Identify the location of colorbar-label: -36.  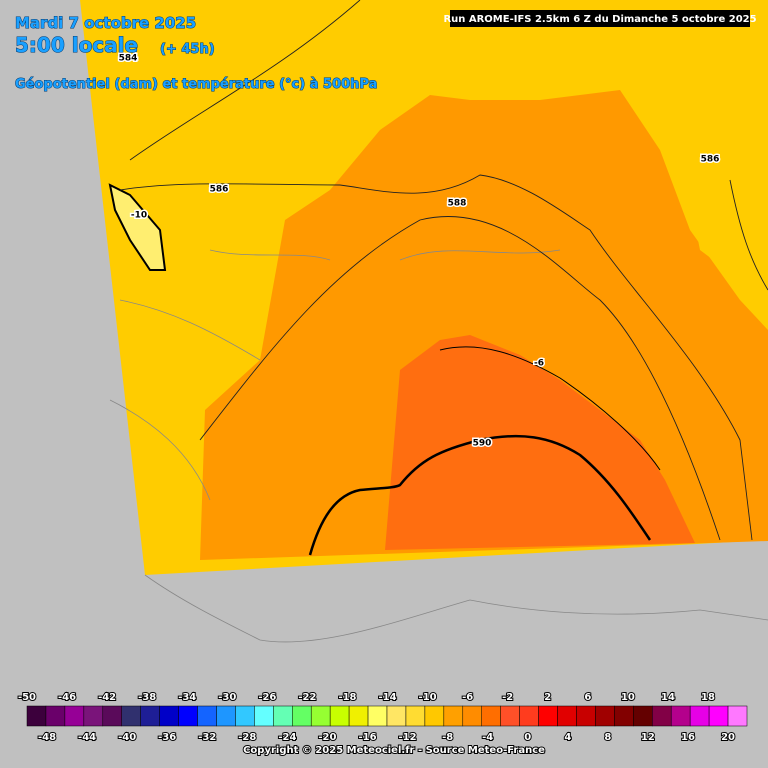
(167, 737).